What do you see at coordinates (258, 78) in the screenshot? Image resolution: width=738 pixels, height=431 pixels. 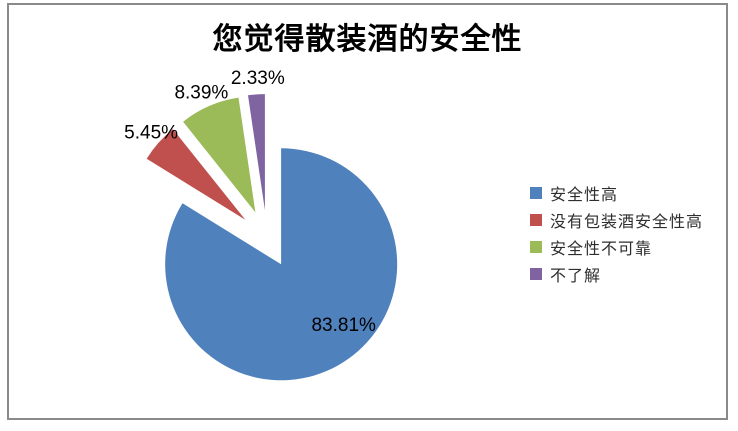 I see `pie-slice-label-4: 2.33%` at bounding box center [258, 78].